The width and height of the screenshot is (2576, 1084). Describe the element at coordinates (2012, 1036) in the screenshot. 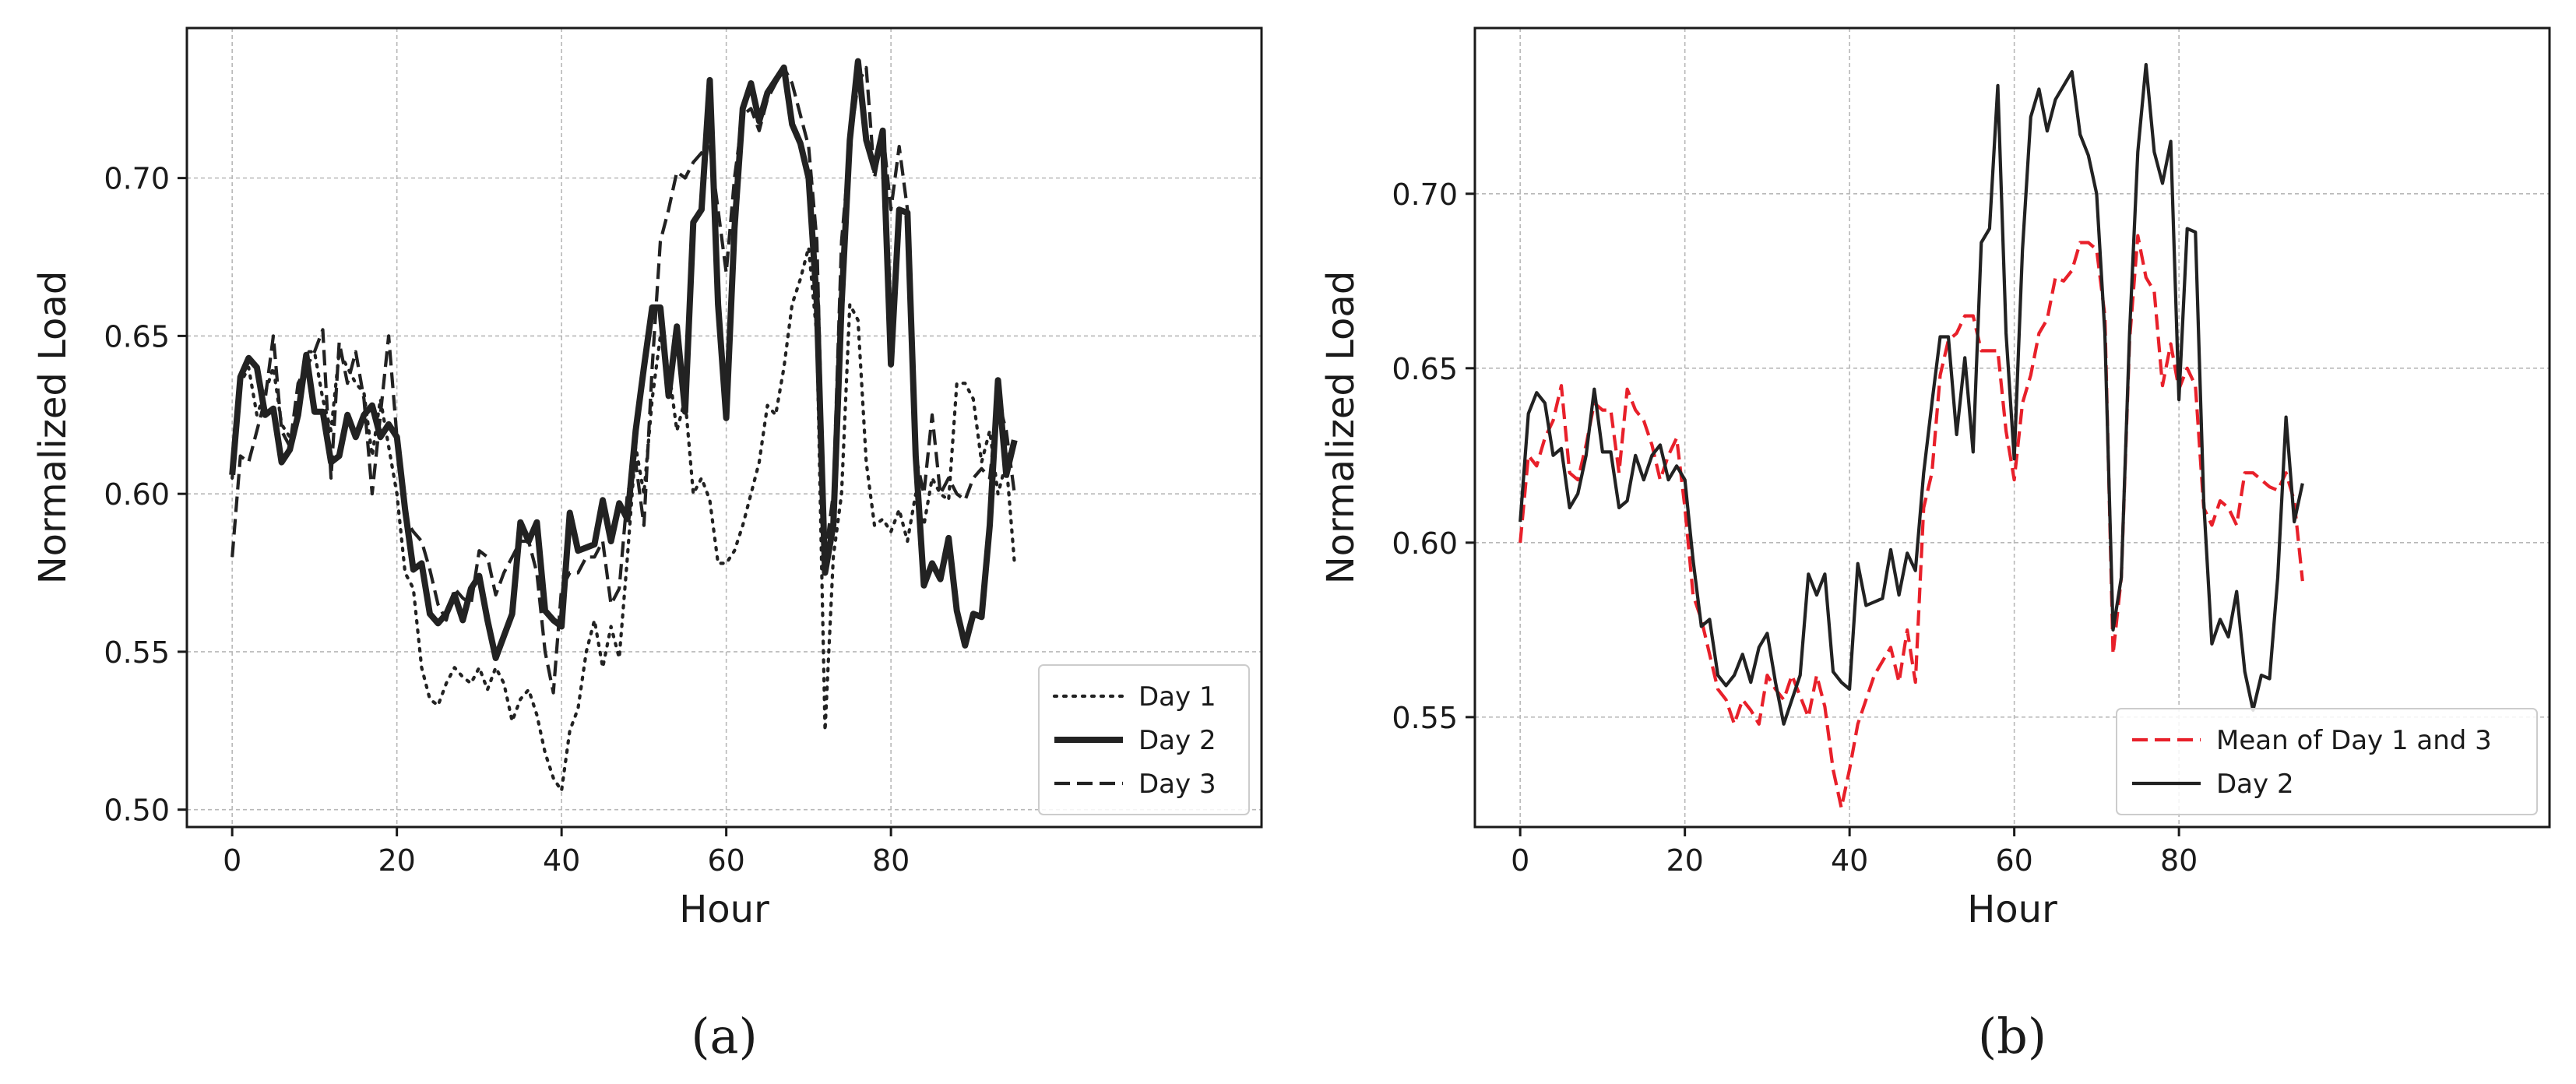

I see `figure-caption: (b)` at that location.